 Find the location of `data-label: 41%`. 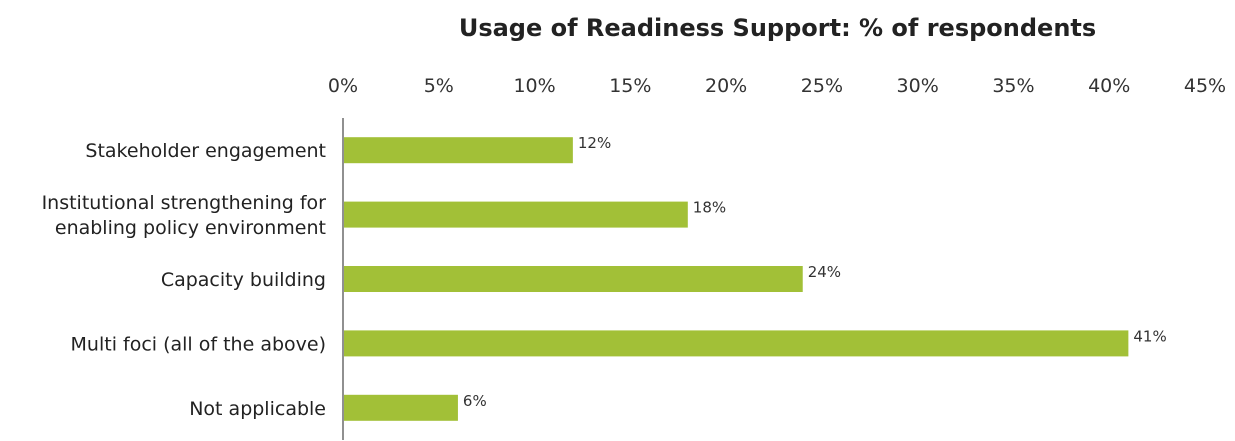

data-label: 41% is located at coordinates (1149, 336).